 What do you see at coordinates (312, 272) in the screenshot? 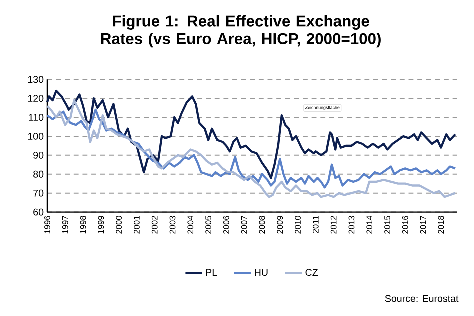
I see `legend-label: CZ` at bounding box center [312, 272].